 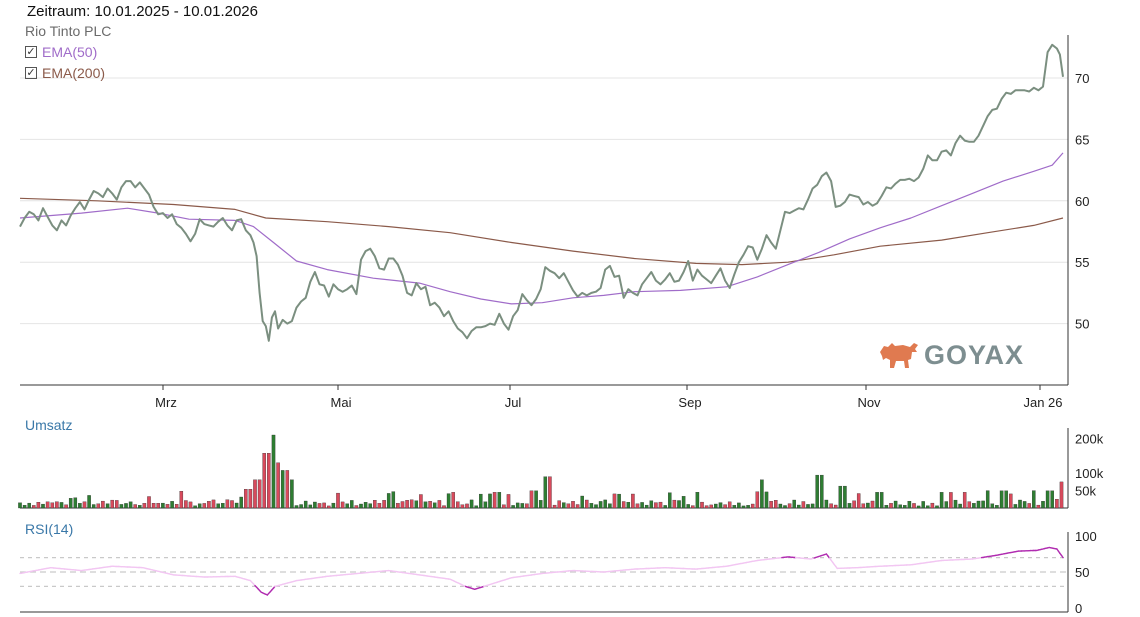 I want to click on x-tick-label: Sep, so click(x=689, y=402).